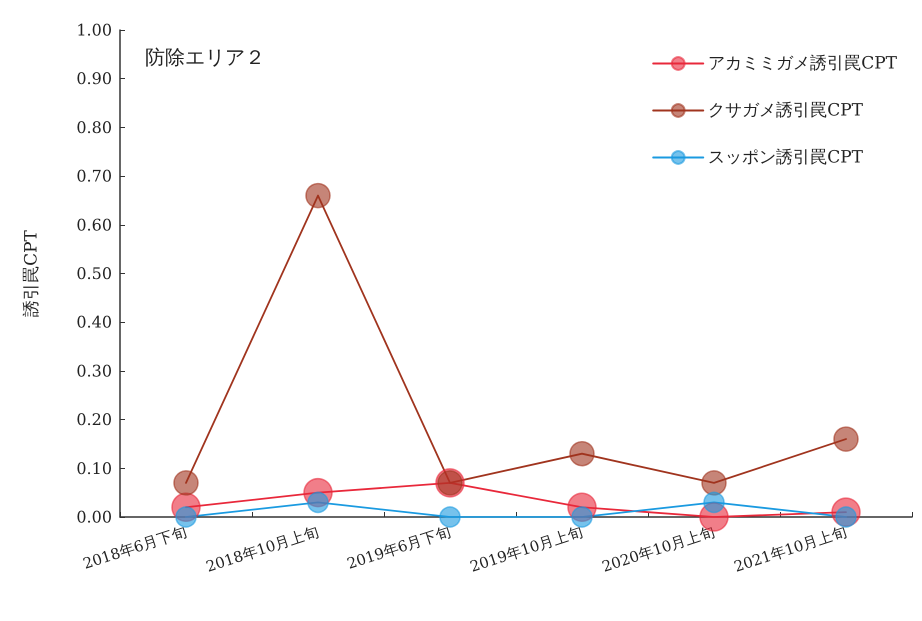 The height and width of the screenshot is (621, 922). What do you see at coordinates (94, 273) in the screenshot?
I see `y-tick-label: 0.50` at bounding box center [94, 273].